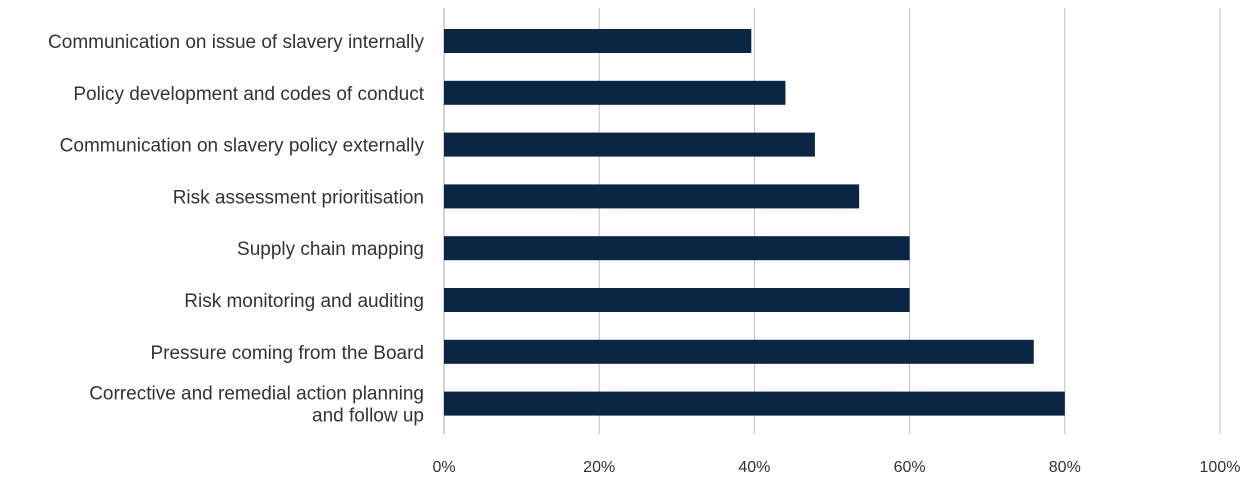 This screenshot has height=483, width=1252. Describe the element at coordinates (304, 301) in the screenshot. I see `category-label: Risk monitoring and auditing` at that location.